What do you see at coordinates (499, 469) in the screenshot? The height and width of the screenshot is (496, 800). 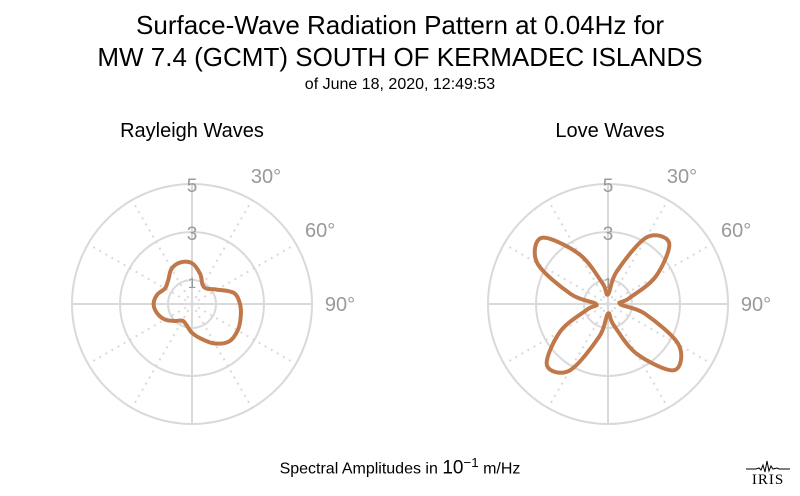 I see `units-unit: m/Hz` at bounding box center [499, 469].